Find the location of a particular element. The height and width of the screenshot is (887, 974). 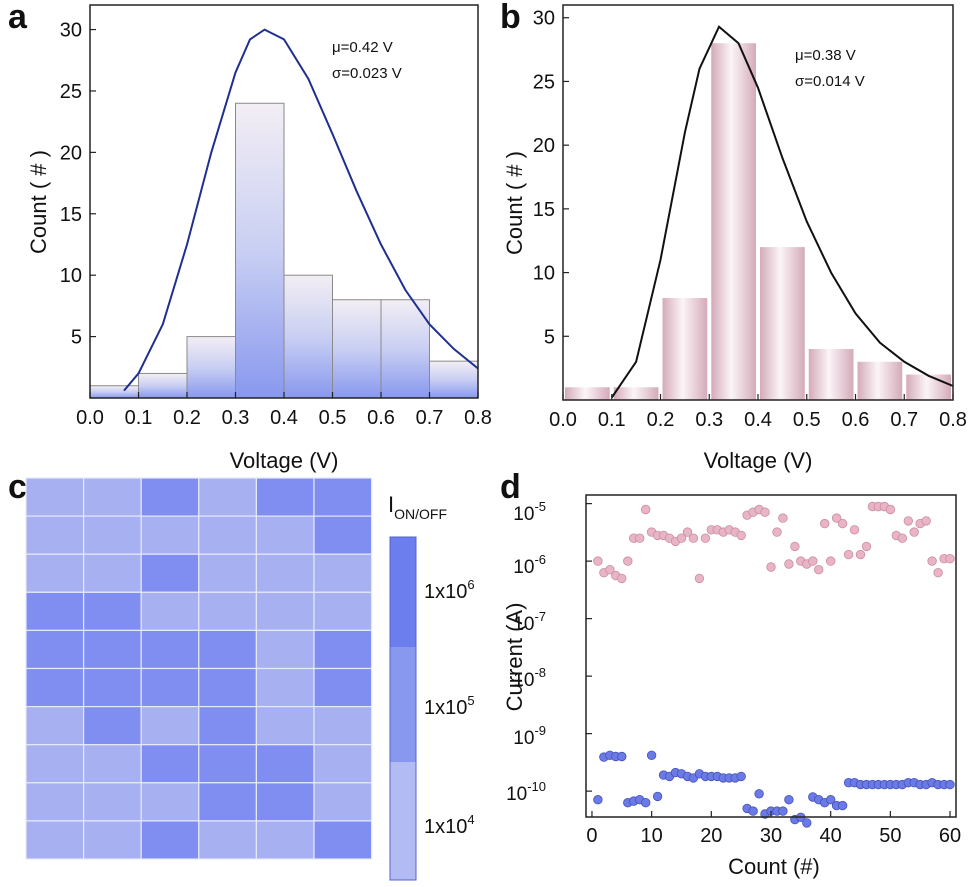

heatmap-cell-r2-c5 is located at coordinates (343, 573).